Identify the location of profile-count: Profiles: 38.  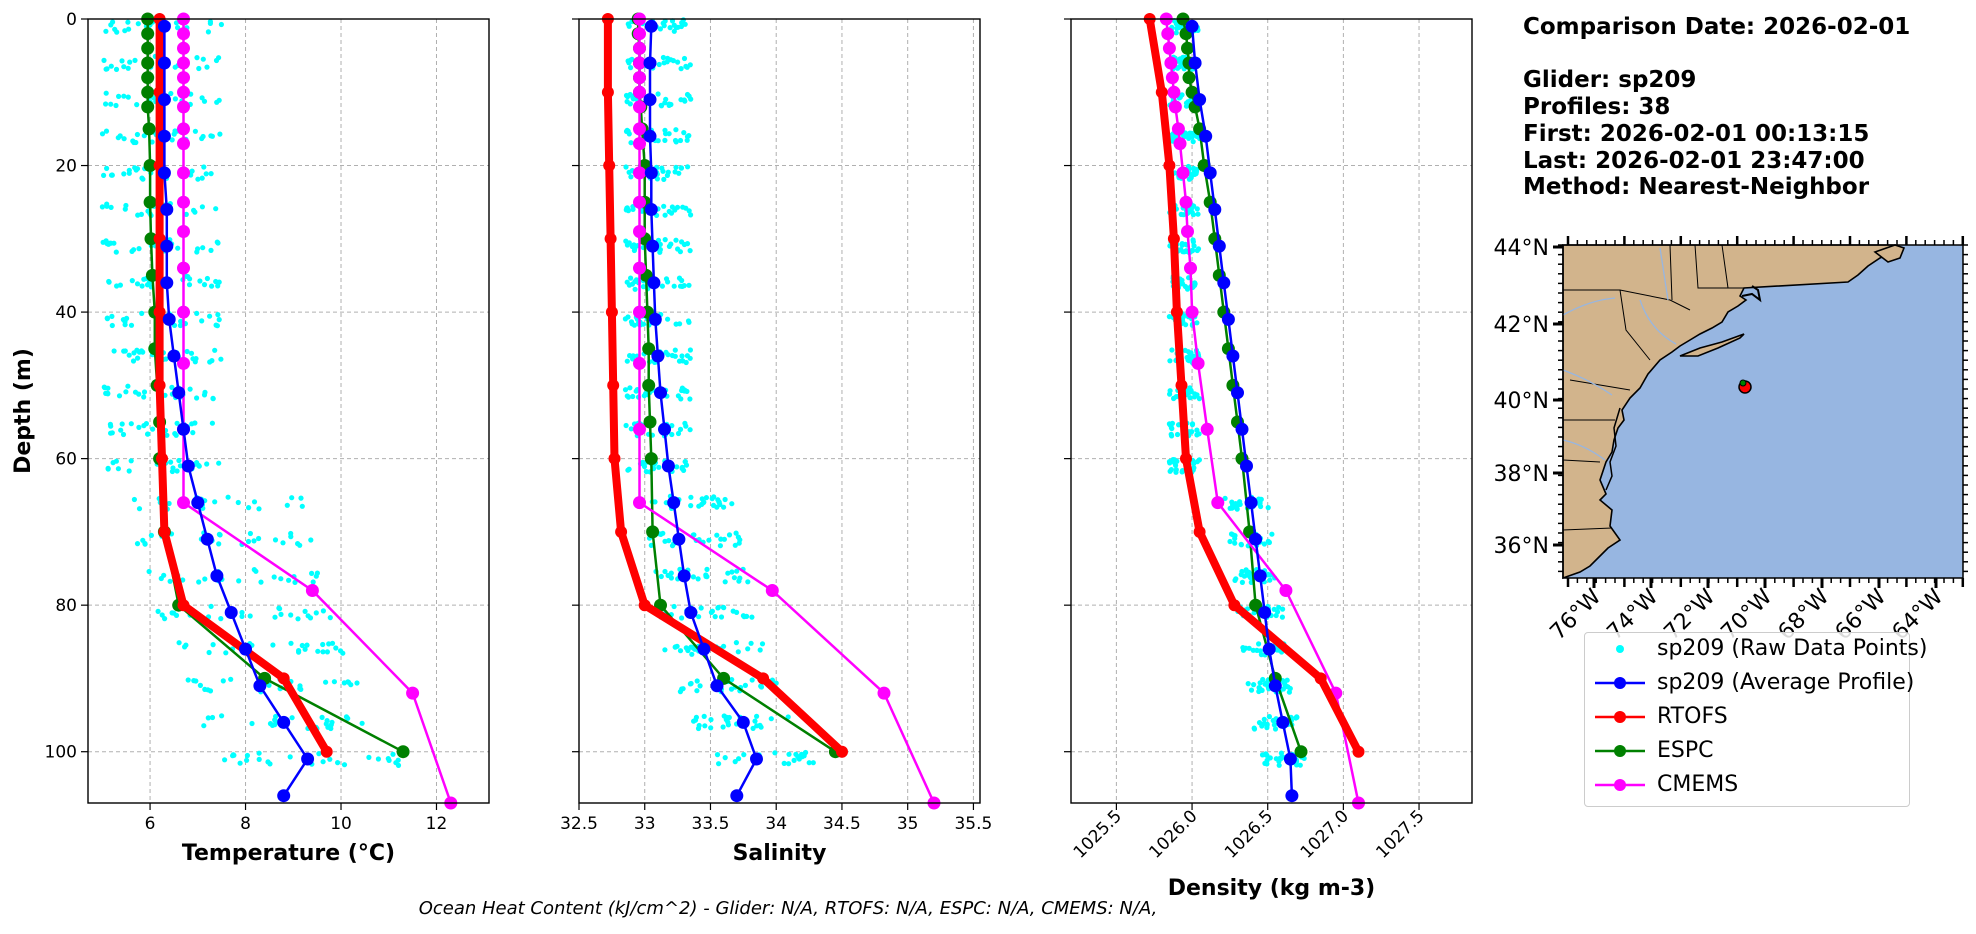
(1597, 107).